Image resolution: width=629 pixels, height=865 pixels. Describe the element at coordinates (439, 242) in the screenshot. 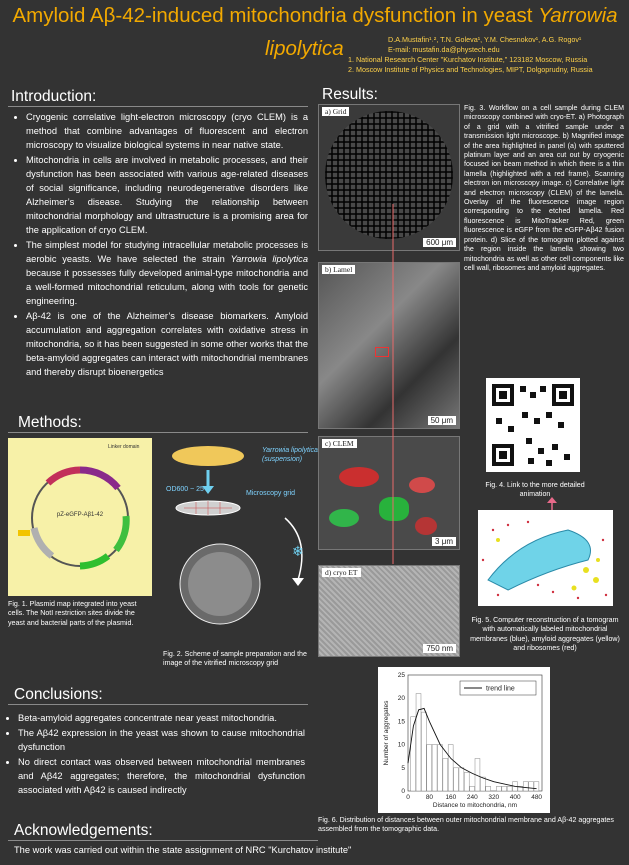

I see `scale-bar-a: 600 μm` at that location.